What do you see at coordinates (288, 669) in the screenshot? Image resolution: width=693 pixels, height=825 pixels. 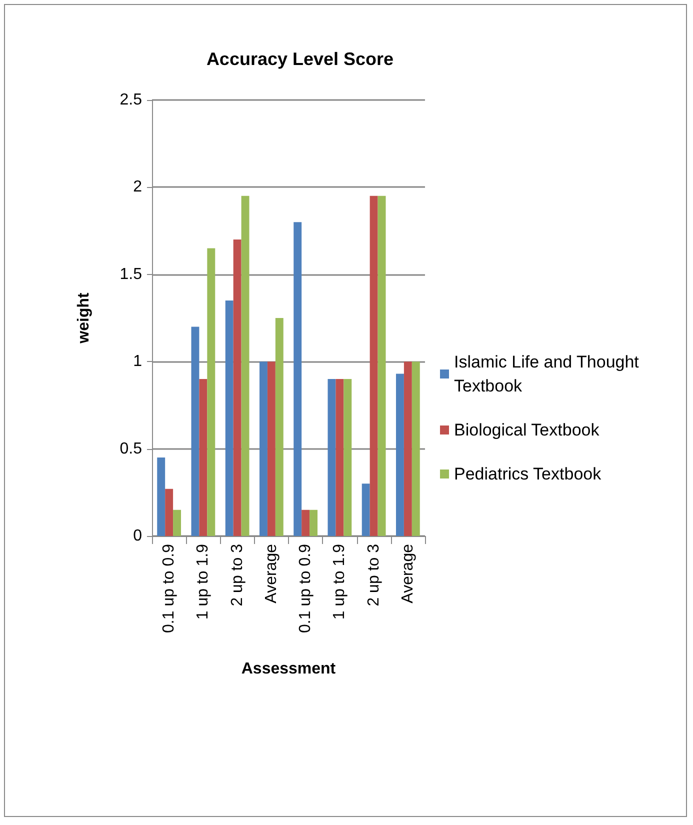 I see `x-axis-title: Assessment` at bounding box center [288, 669].